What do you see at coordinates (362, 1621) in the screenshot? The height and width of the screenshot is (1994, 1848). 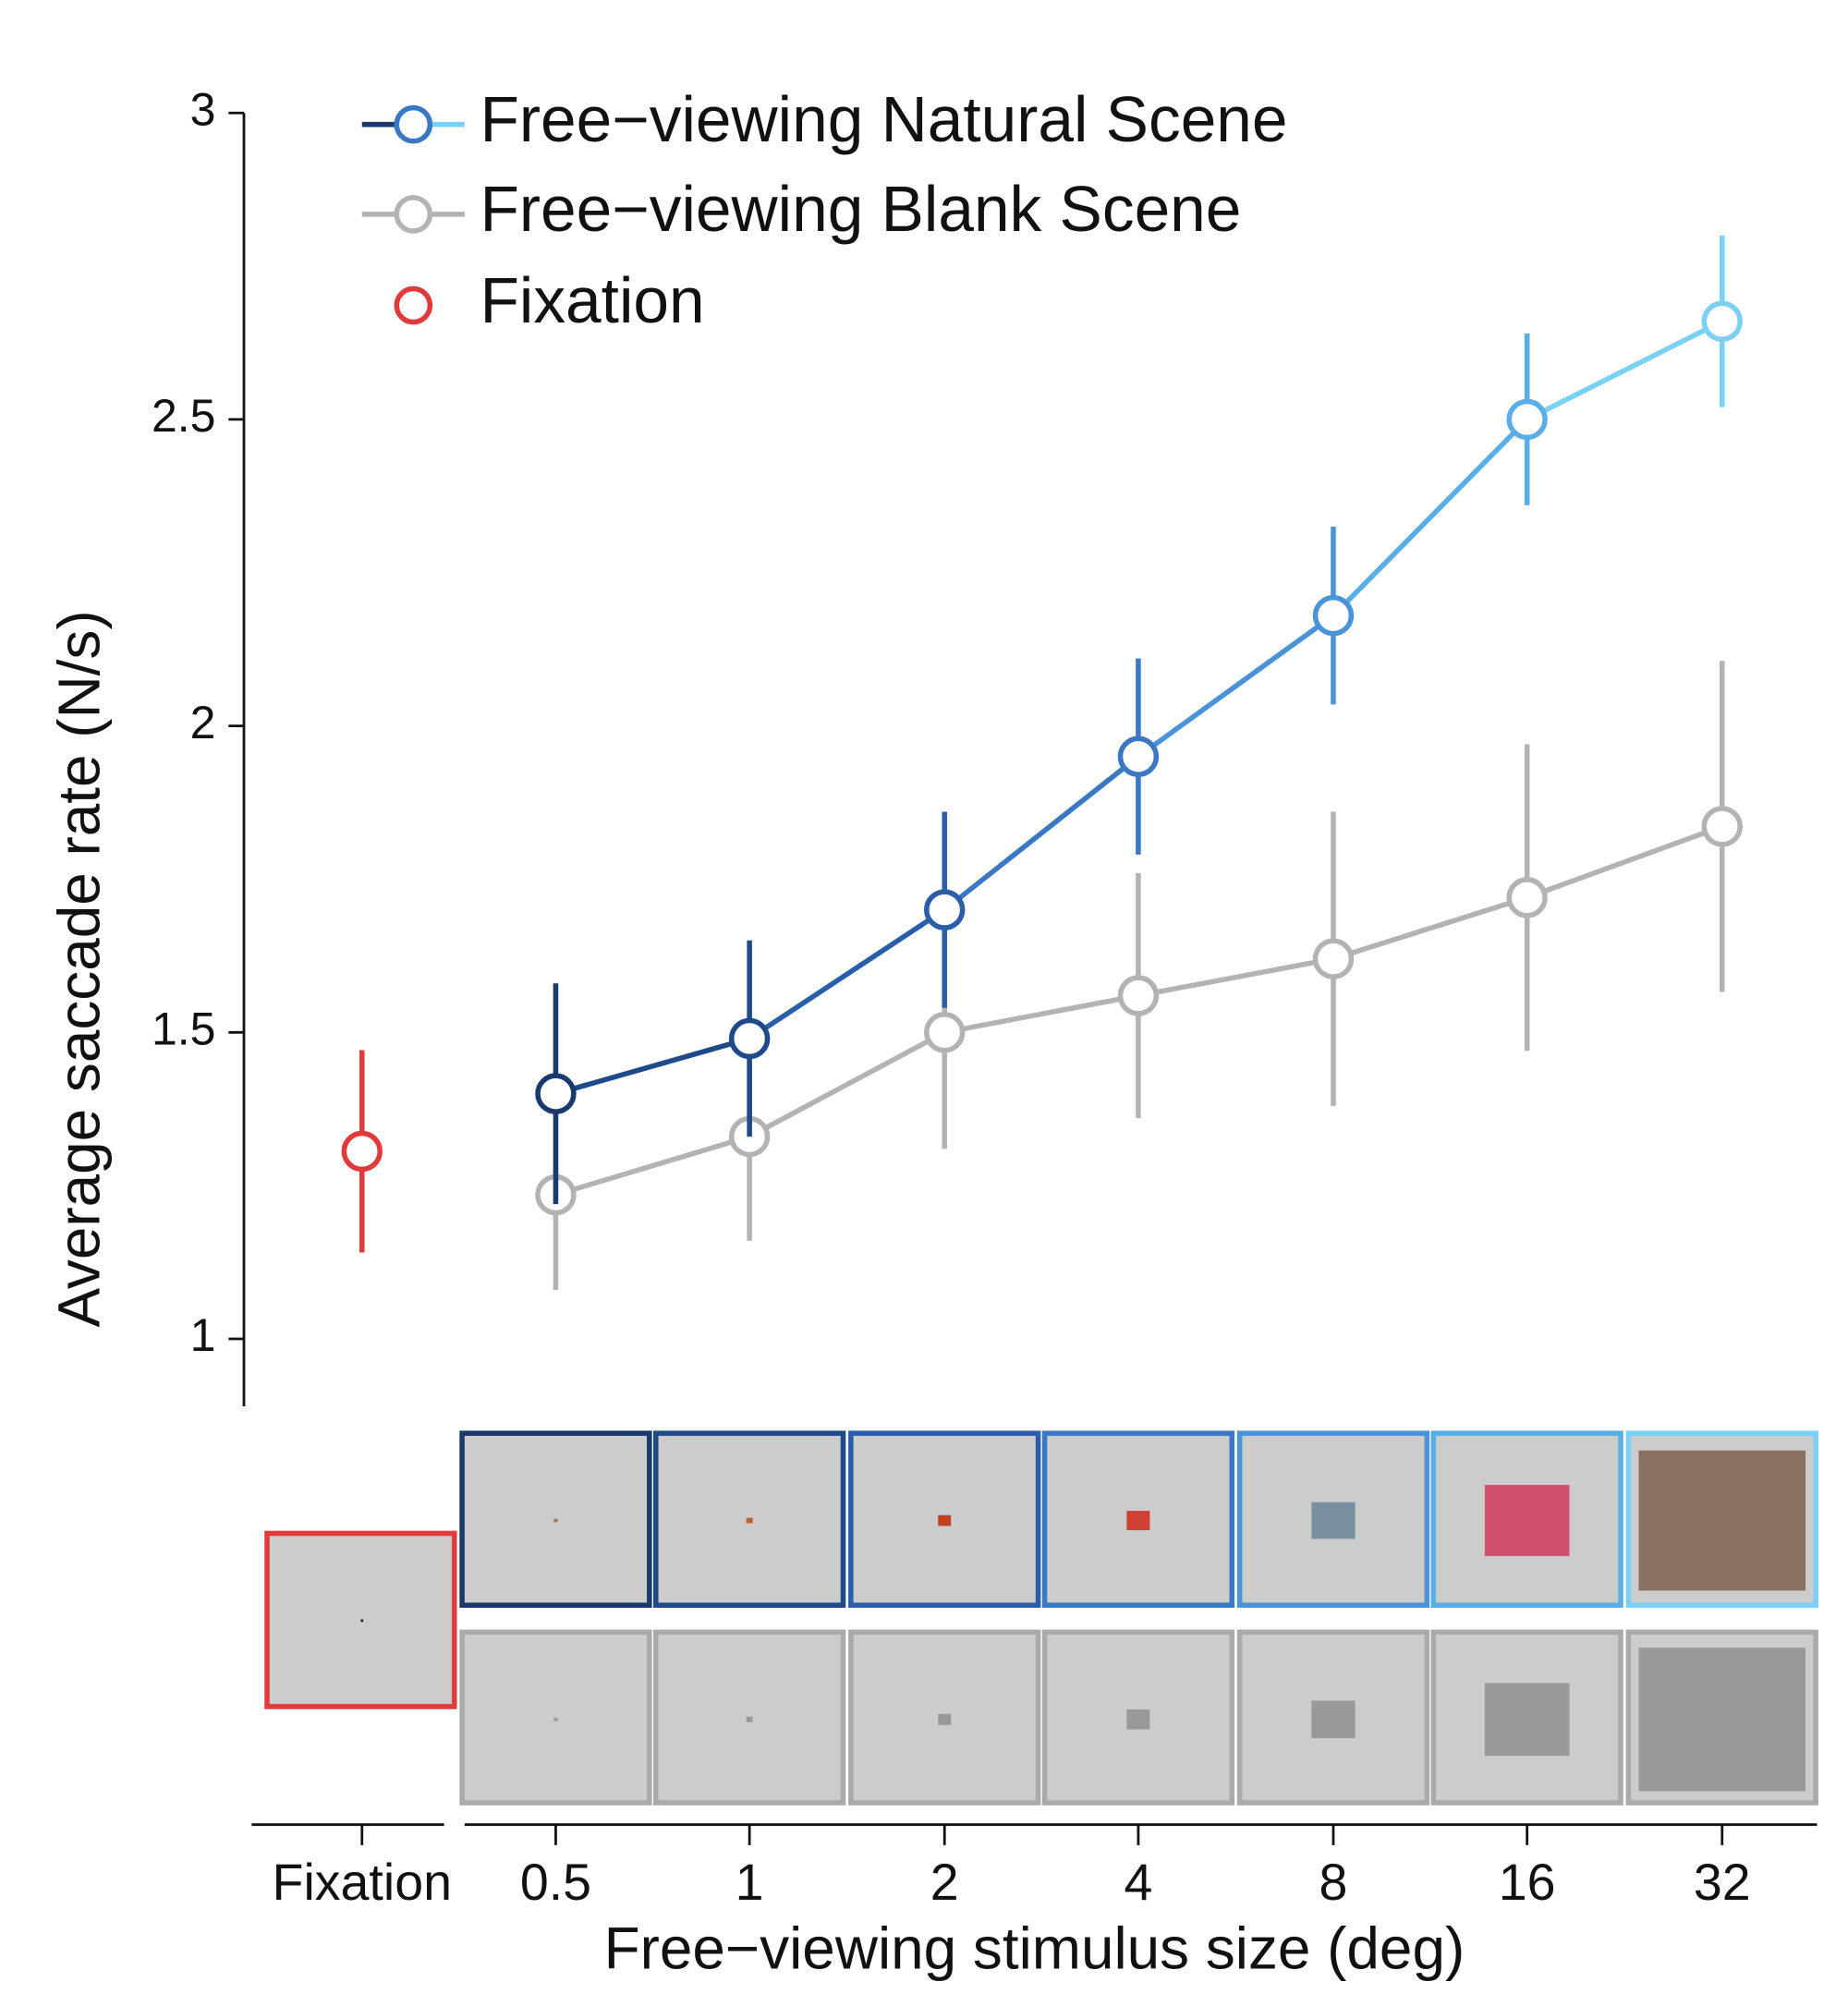 I see `fixation-dot` at bounding box center [362, 1621].